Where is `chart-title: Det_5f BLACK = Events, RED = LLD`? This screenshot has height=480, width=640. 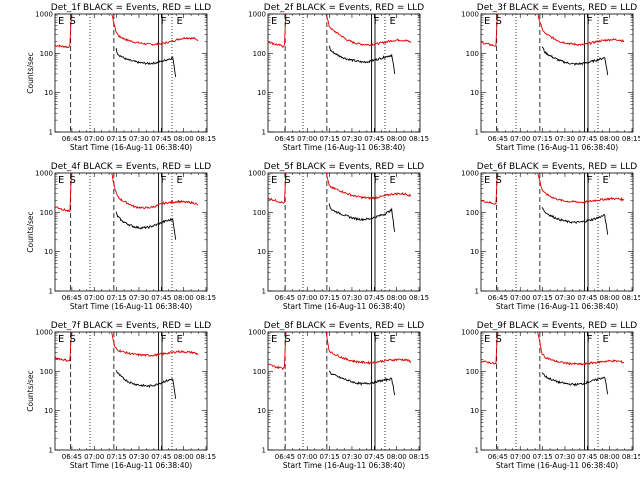 chart-title: Det_5f BLACK = Events, RED = LLD is located at coordinates (344, 167).